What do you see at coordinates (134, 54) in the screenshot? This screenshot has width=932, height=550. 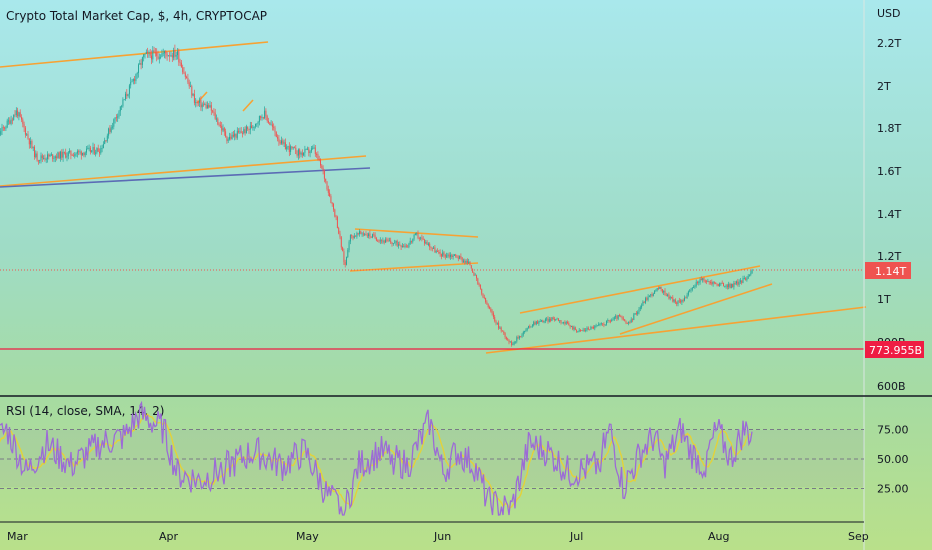 I see `trendline-channel-top` at bounding box center [134, 54].